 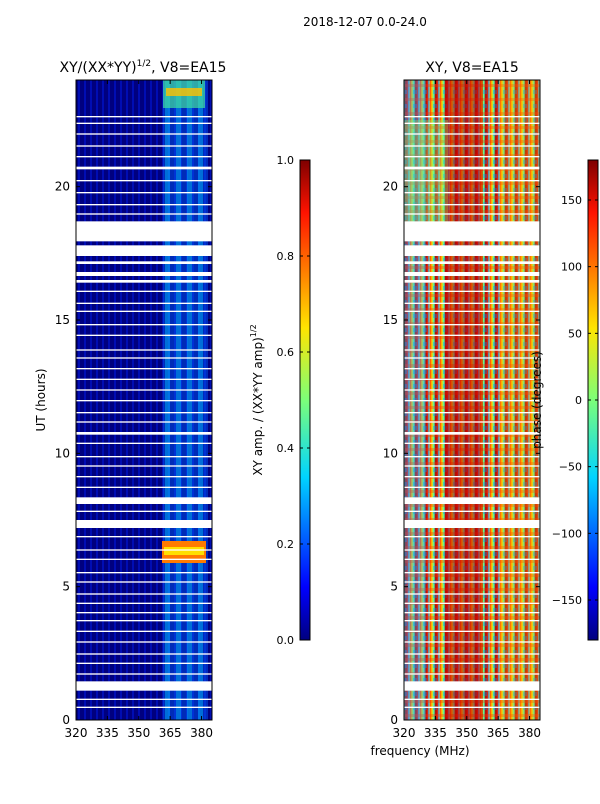 What do you see at coordinates (575, 333) in the screenshot?
I see `phase-colorbar-tick-label: 50` at bounding box center [575, 333].